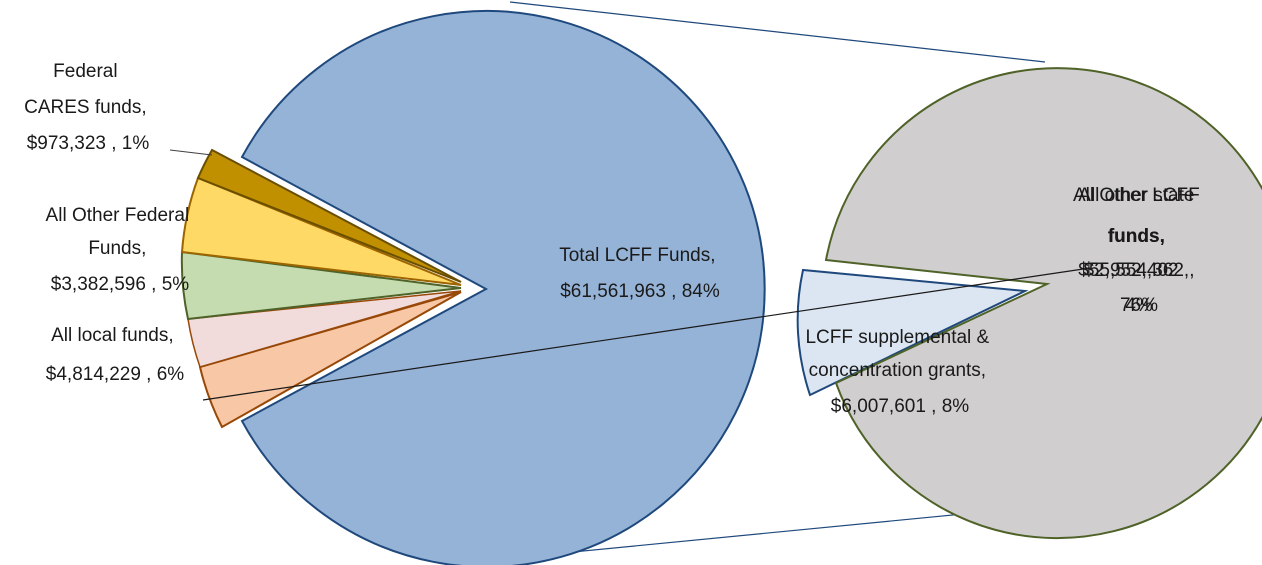  Describe the element at coordinates (900, 406) in the screenshot. I see `label-lcff-supplemental-line-3: $6,007,601 , 8%` at that location.